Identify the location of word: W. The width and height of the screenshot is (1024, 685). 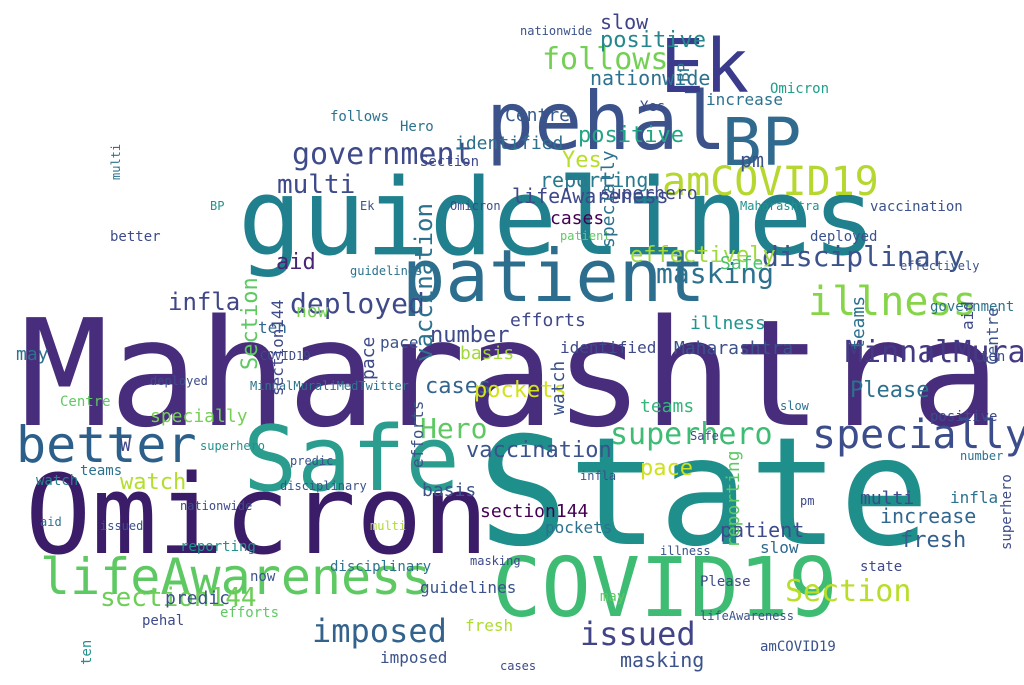
(125, 445).